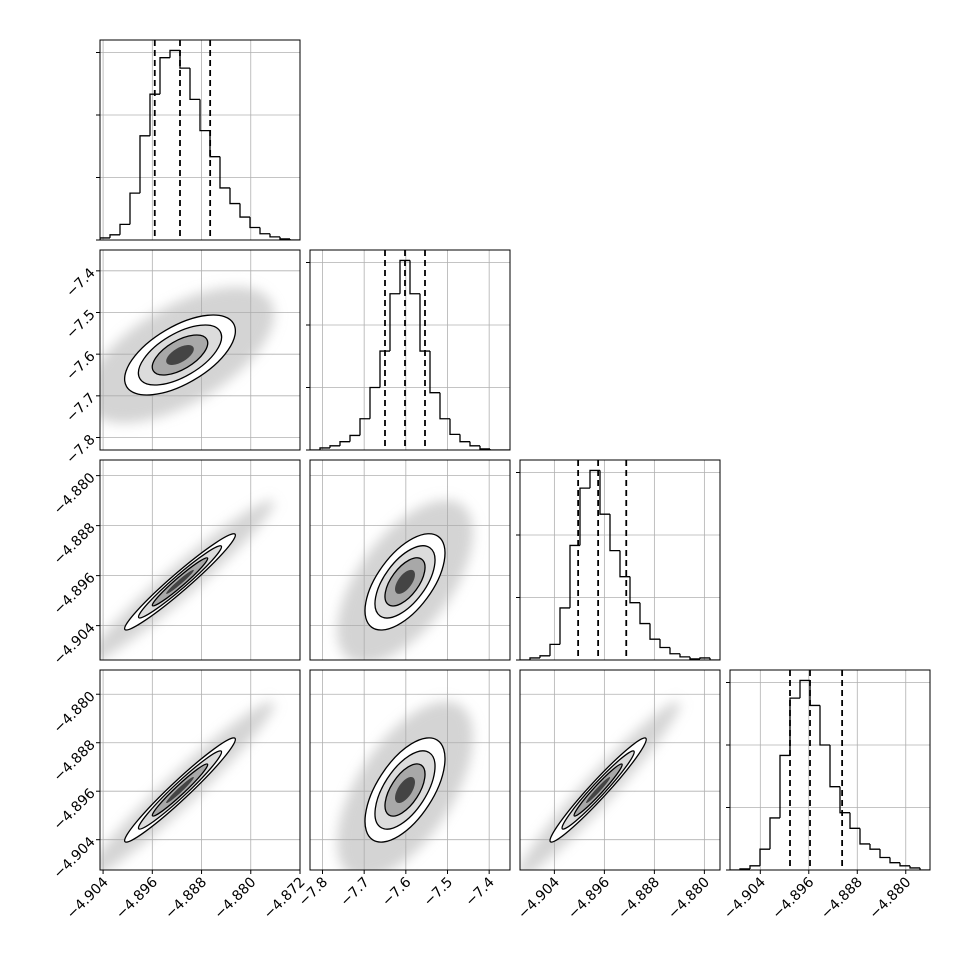 The width and height of the screenshot is (970, 970). Describe the element at coordinates (80, 365) in the screenshot. I see `y-tick-label: −7.6` at that location.